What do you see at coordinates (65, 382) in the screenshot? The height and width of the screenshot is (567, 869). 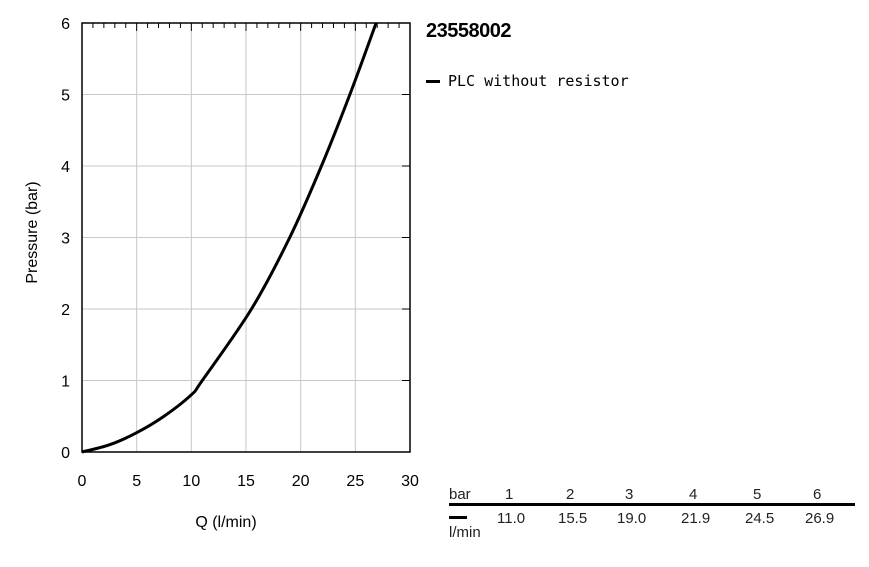 I see `y-tick-label: 1` at bounding box center [65, 382].